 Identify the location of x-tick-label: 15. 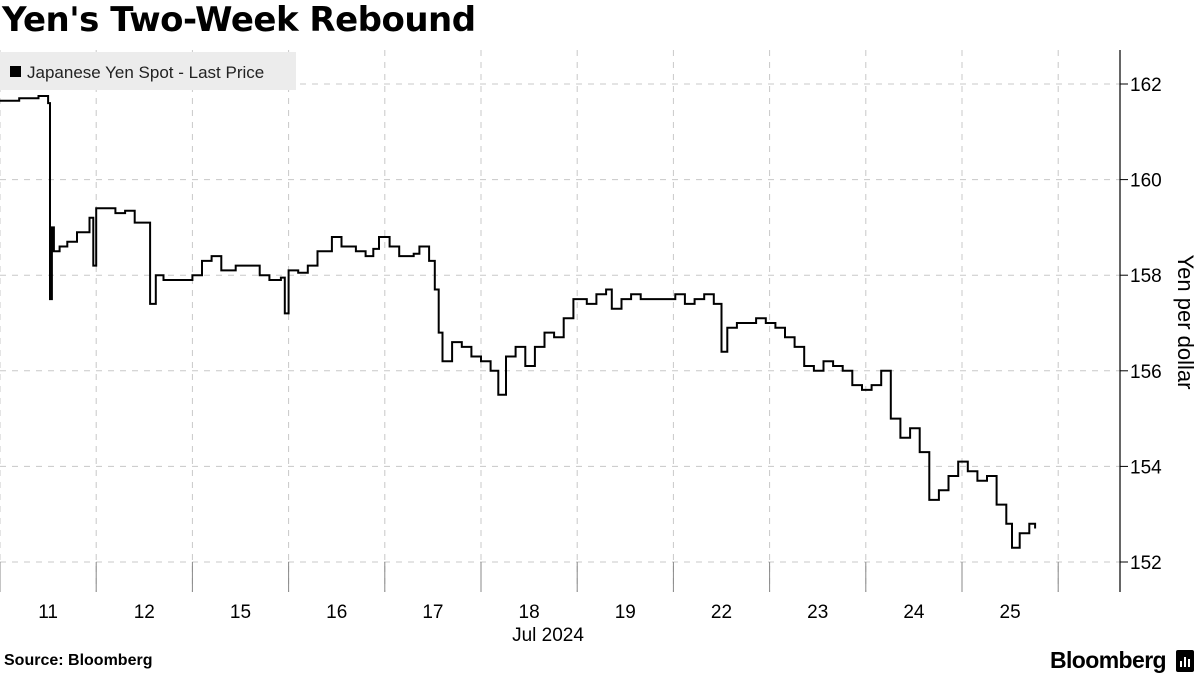
(240, 612).